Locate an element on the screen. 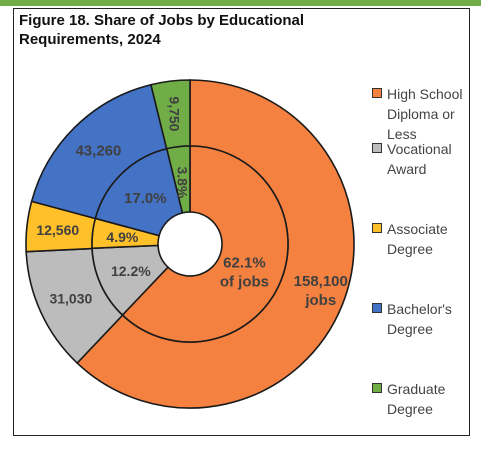 Image resolution: width=481 pixels, height=454 pixels. outer-label-graduate: 9,750 is located at coordinates (174, 113).